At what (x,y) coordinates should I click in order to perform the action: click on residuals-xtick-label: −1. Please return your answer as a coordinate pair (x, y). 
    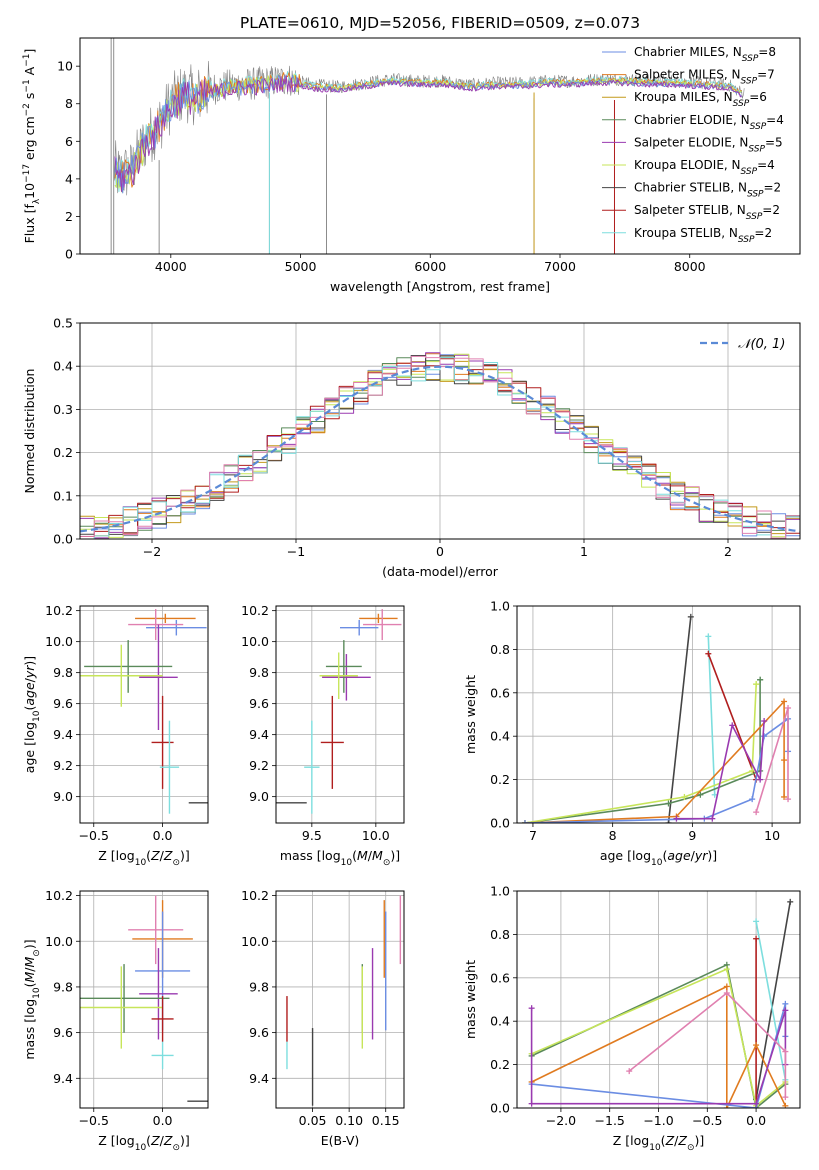
    Looking at the image, I should click on (296, 551).